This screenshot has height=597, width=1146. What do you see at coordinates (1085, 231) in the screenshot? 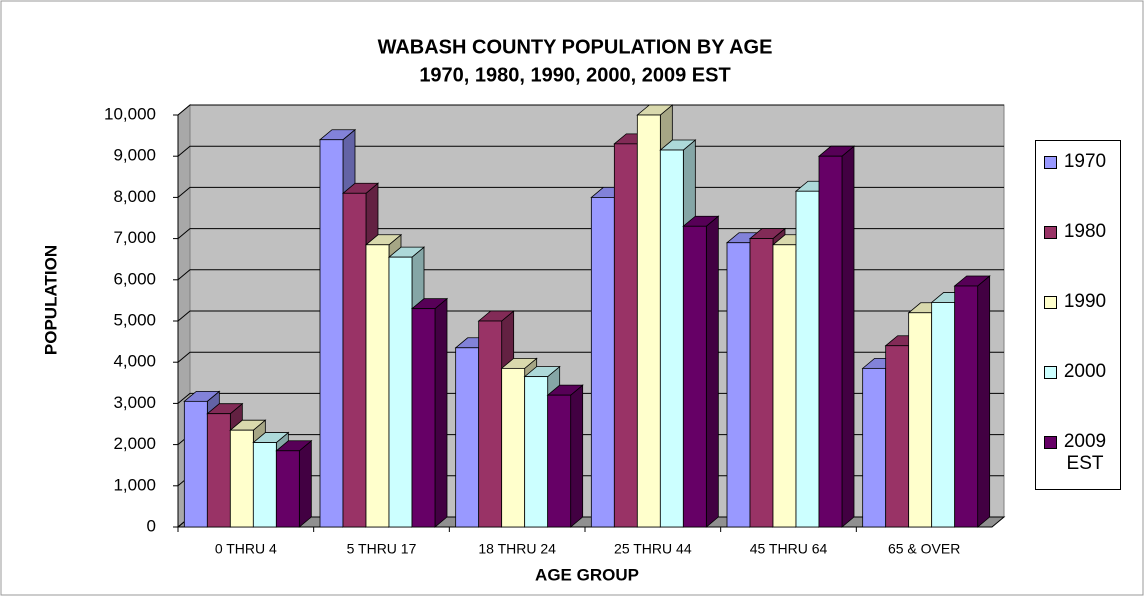
I see `legend-label: 1980` at bounding box center [1085, 231].